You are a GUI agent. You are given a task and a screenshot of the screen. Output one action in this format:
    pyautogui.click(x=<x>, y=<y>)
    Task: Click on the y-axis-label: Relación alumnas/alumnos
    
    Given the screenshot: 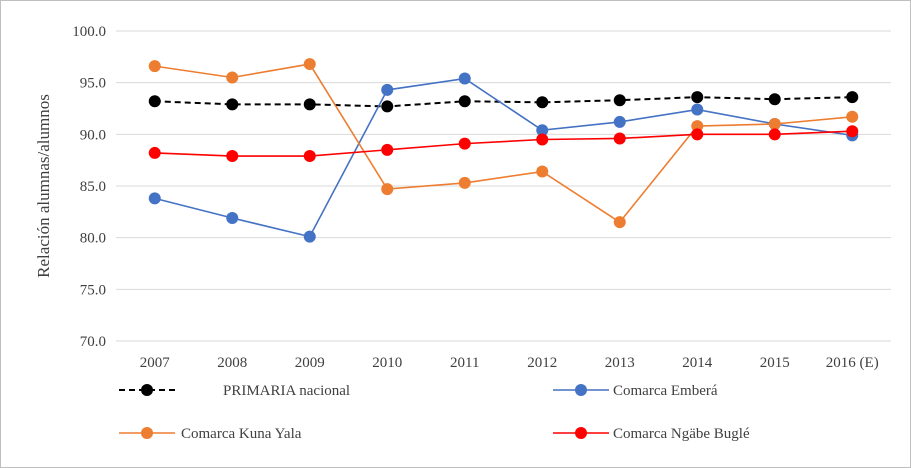 What is the action you would take?
    pyautogui.click(x=43, y=186)
    